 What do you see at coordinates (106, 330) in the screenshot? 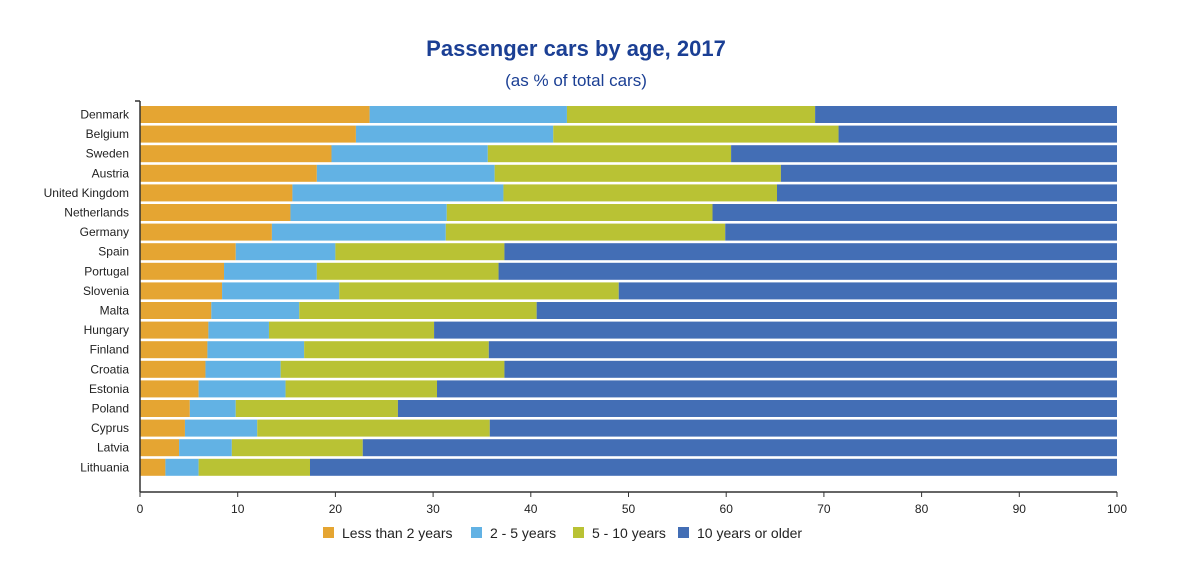
I see `category-label: Hungary` at bounding box center [106, 330].